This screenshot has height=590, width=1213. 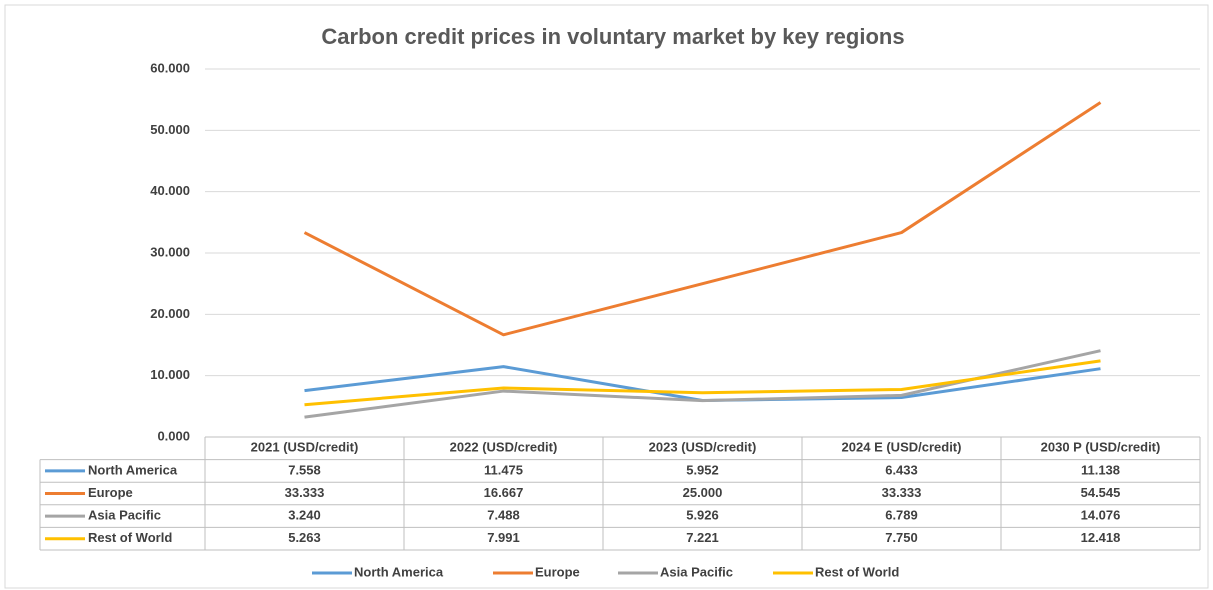 I want to click on table-cell: 14.076, so click(x=1101, y=515).